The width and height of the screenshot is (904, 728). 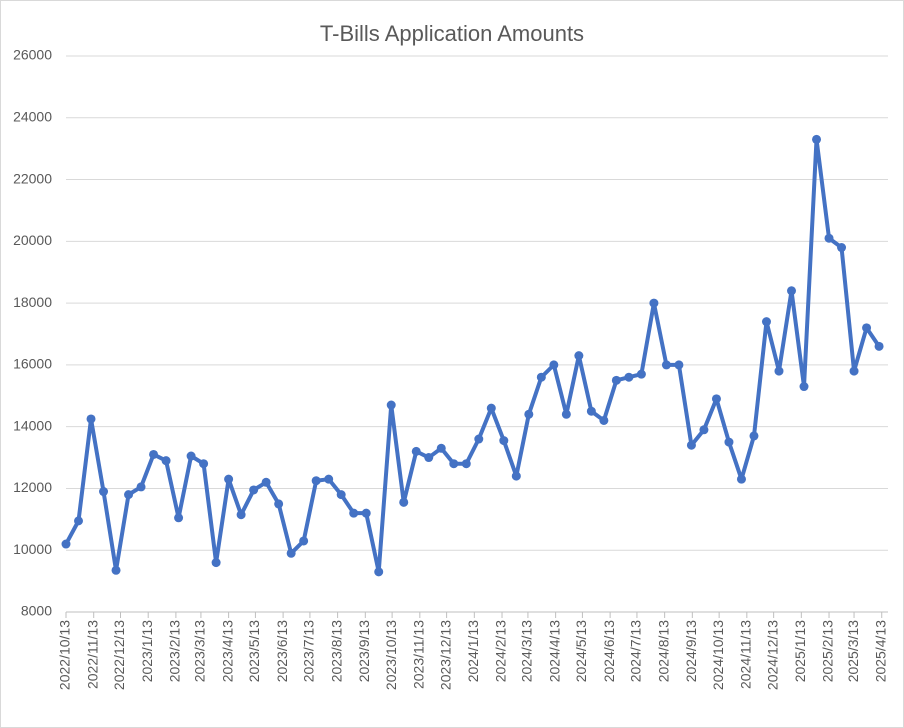 What do you see at coordinates (282, 651) in the screenshot?
I see `x-tick-label: 2023/6/13` at bounding box center [282, 651].